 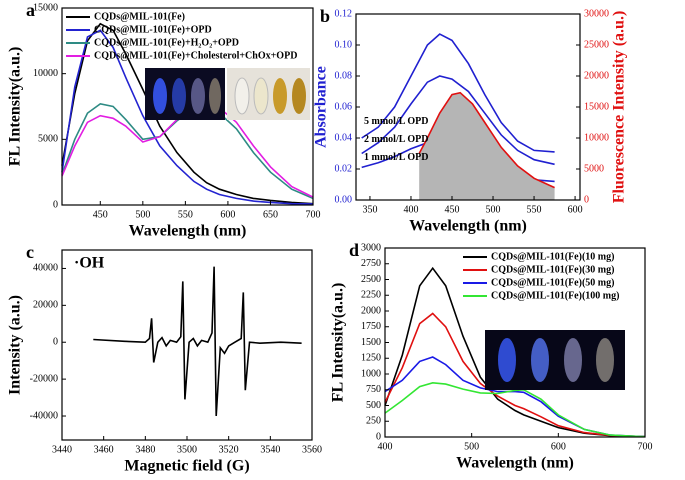 I want to click on y-tick-label: 750, so click(x=373, y=389).